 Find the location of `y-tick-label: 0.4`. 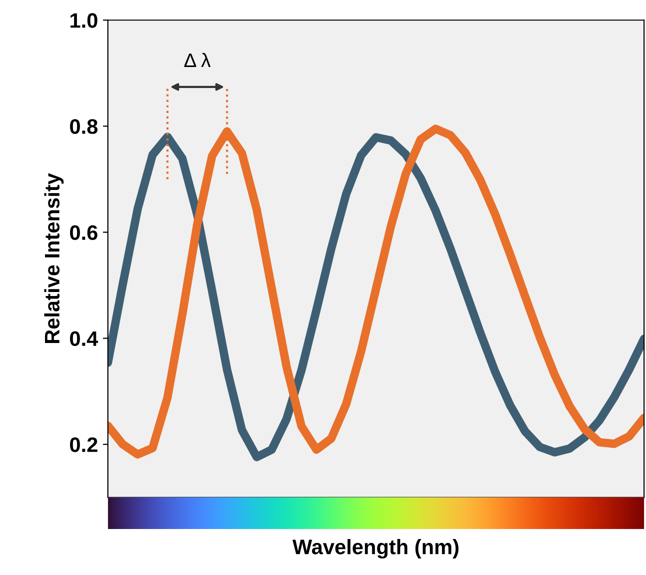

y-tick-label: 0.4 is located at coordinates (84, 338).